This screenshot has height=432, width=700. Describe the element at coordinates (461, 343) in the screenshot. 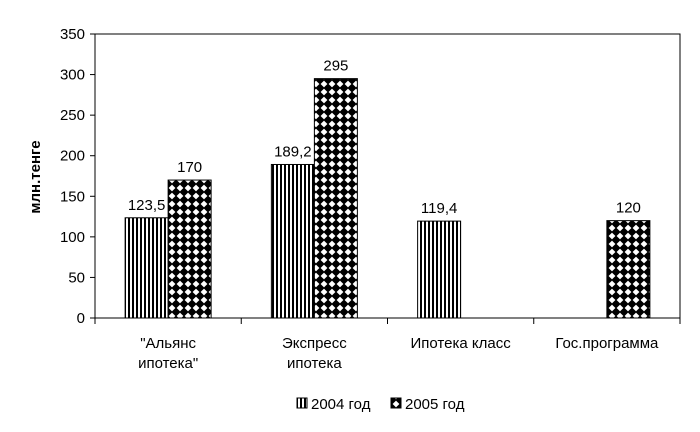

I see `x-category-label: Ипотека класс` at that location.